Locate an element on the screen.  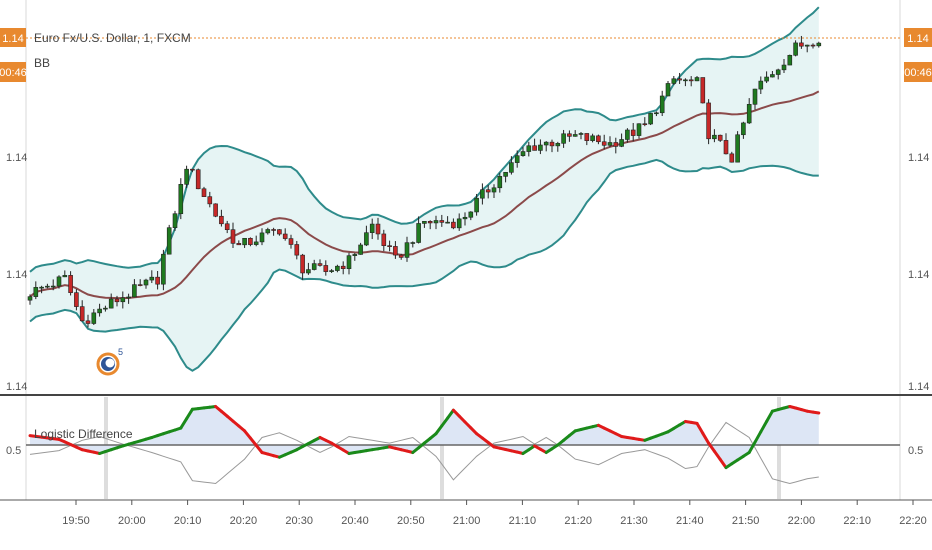
oscillator-pane is located at coordinates (463, 445).